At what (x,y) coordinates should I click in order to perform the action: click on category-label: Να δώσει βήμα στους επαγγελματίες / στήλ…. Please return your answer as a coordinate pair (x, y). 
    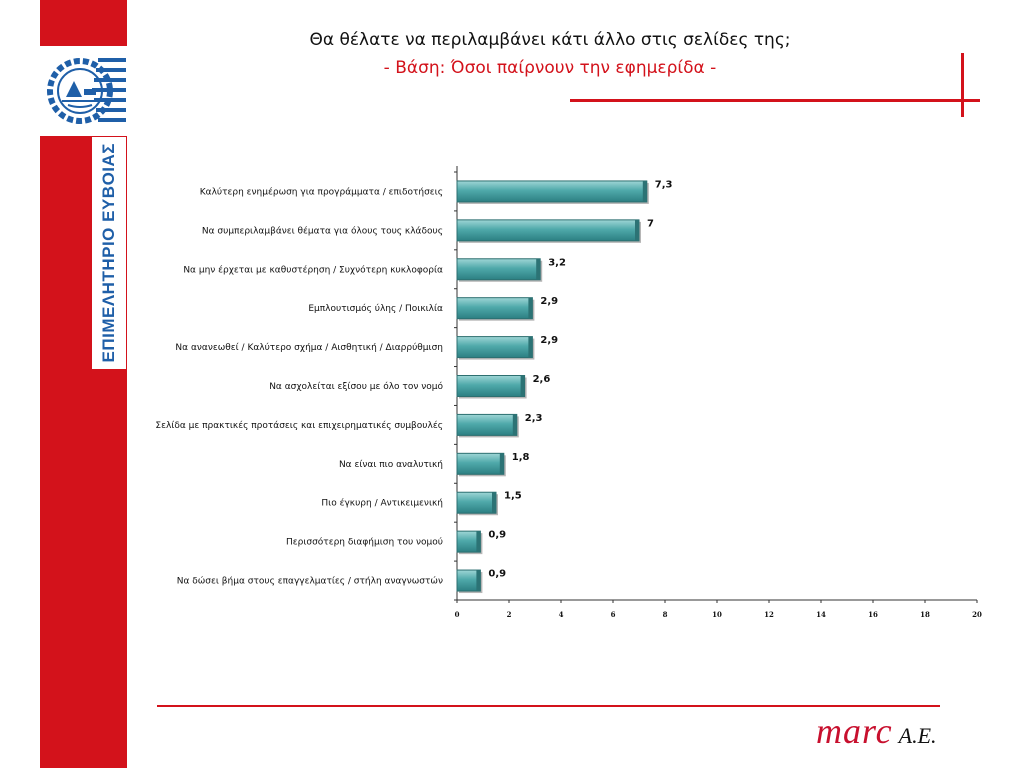
    Looking at the image, I should click on (310, 581).